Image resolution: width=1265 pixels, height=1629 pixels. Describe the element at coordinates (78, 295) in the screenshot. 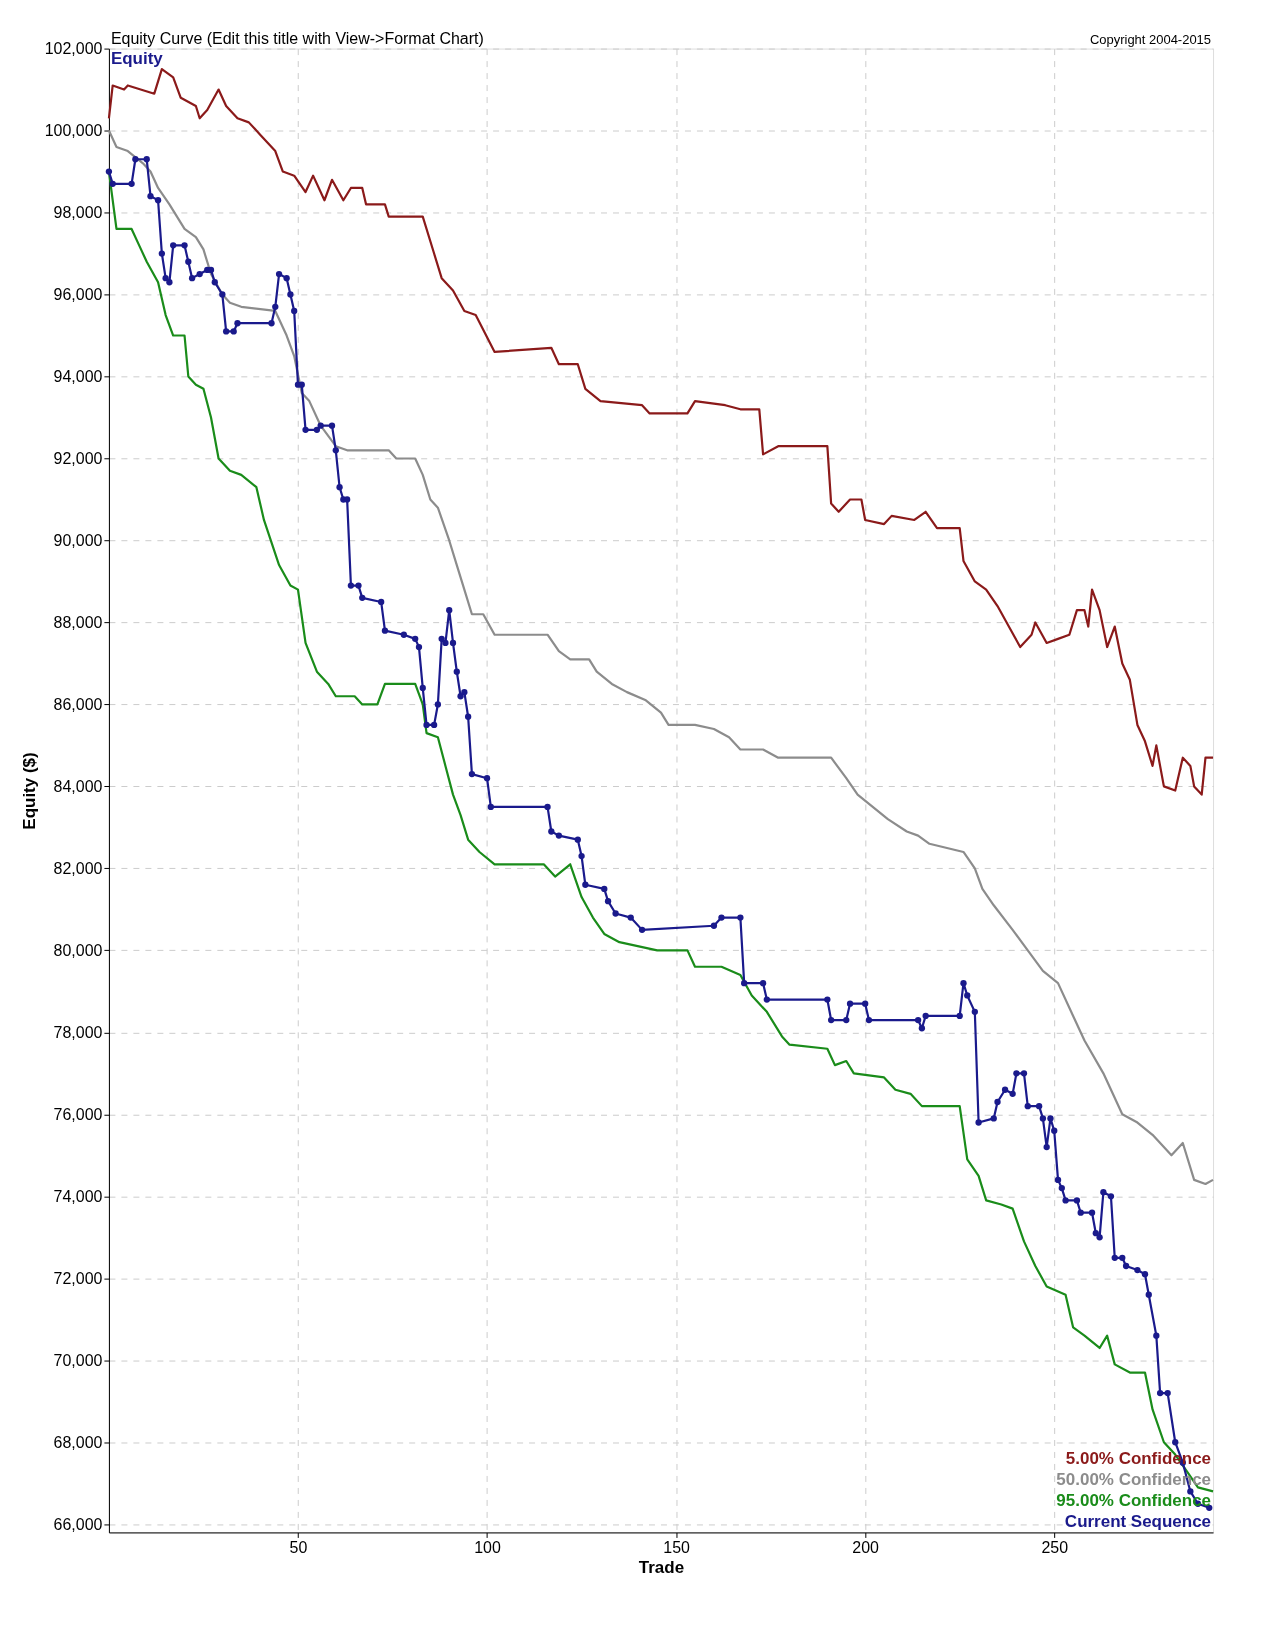

I see `y-tick-label: 96,000` at that location.